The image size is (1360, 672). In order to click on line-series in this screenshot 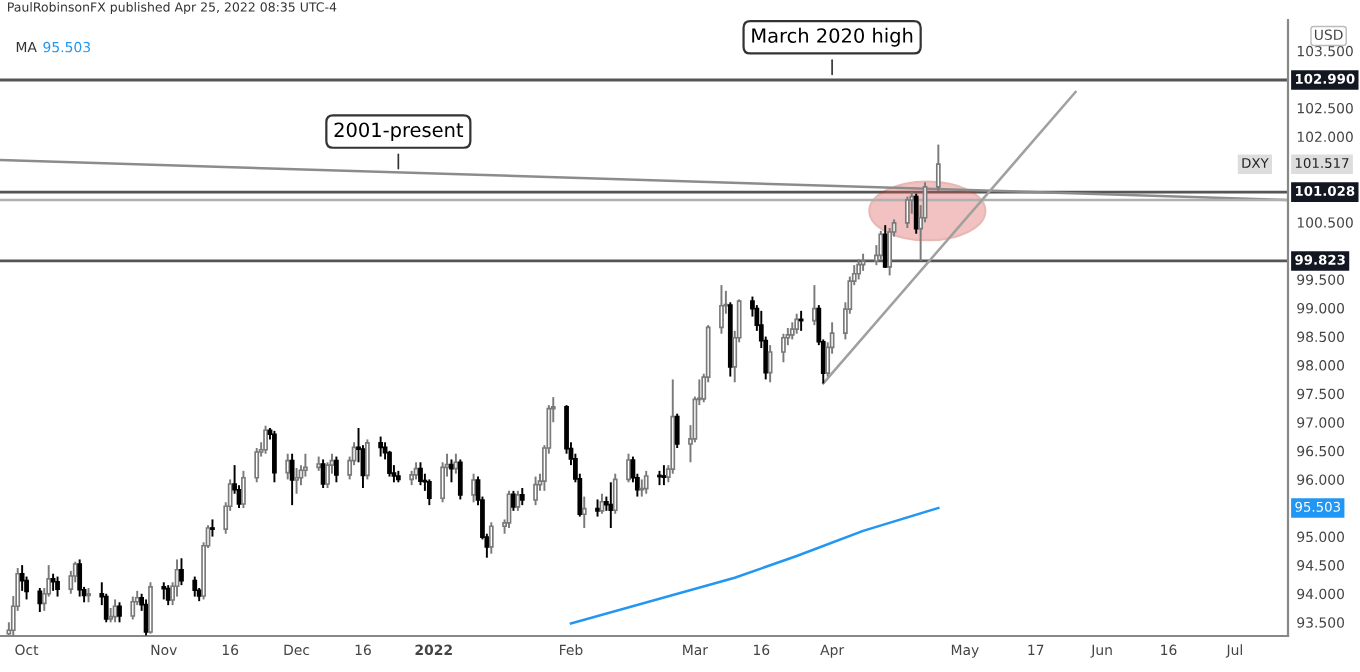, I will do `click(754, 565)`.